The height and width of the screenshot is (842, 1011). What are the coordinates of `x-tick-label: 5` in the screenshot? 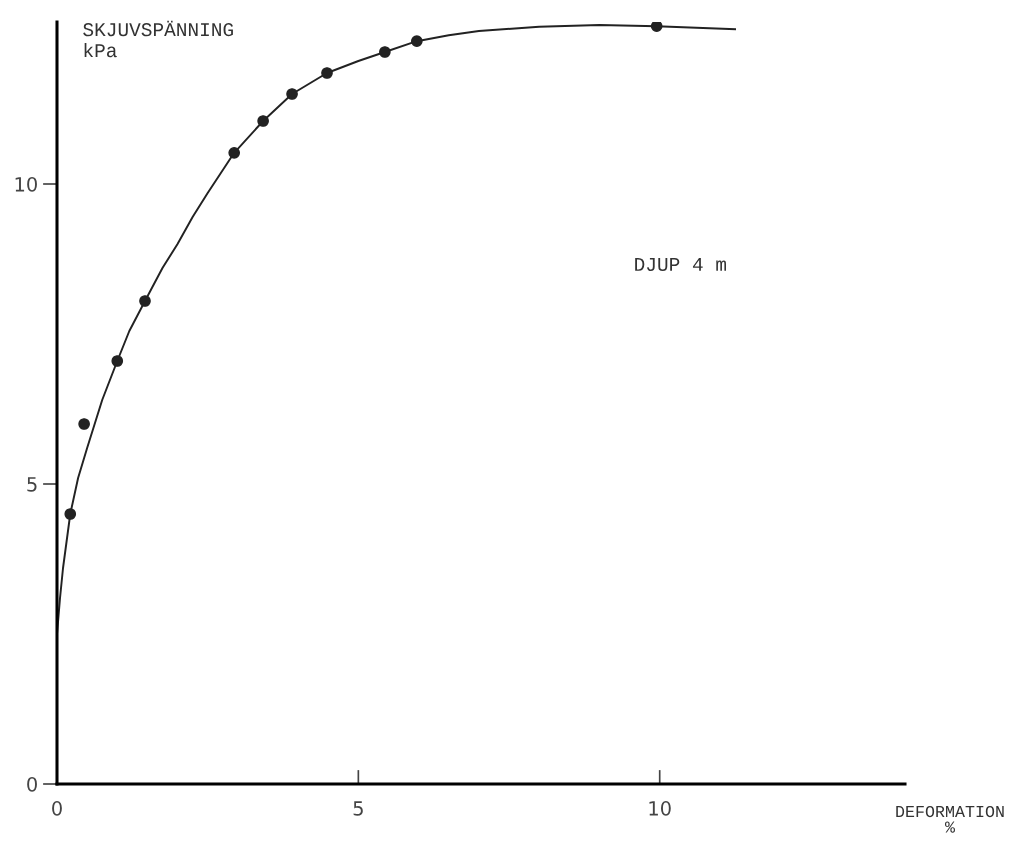 It's located at (358, 808).